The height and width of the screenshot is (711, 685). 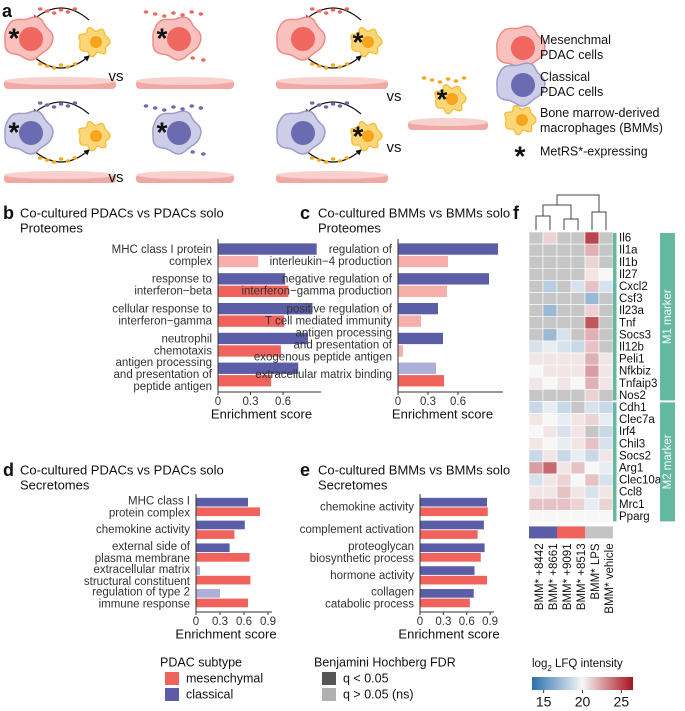 What do you see at coordinates (165, 322) in the screenshot?
I see `category-label: interferon−gamma` at bounding box center [165, 322].